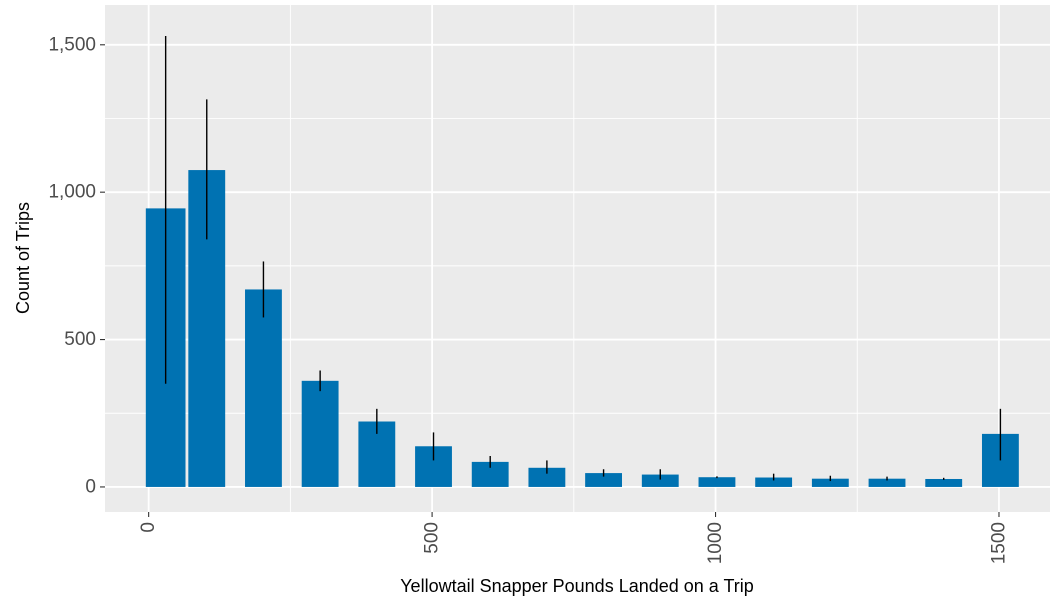 The image size is (1050, 598). I want to click on y-tick-label: 0, so click(90, 486).